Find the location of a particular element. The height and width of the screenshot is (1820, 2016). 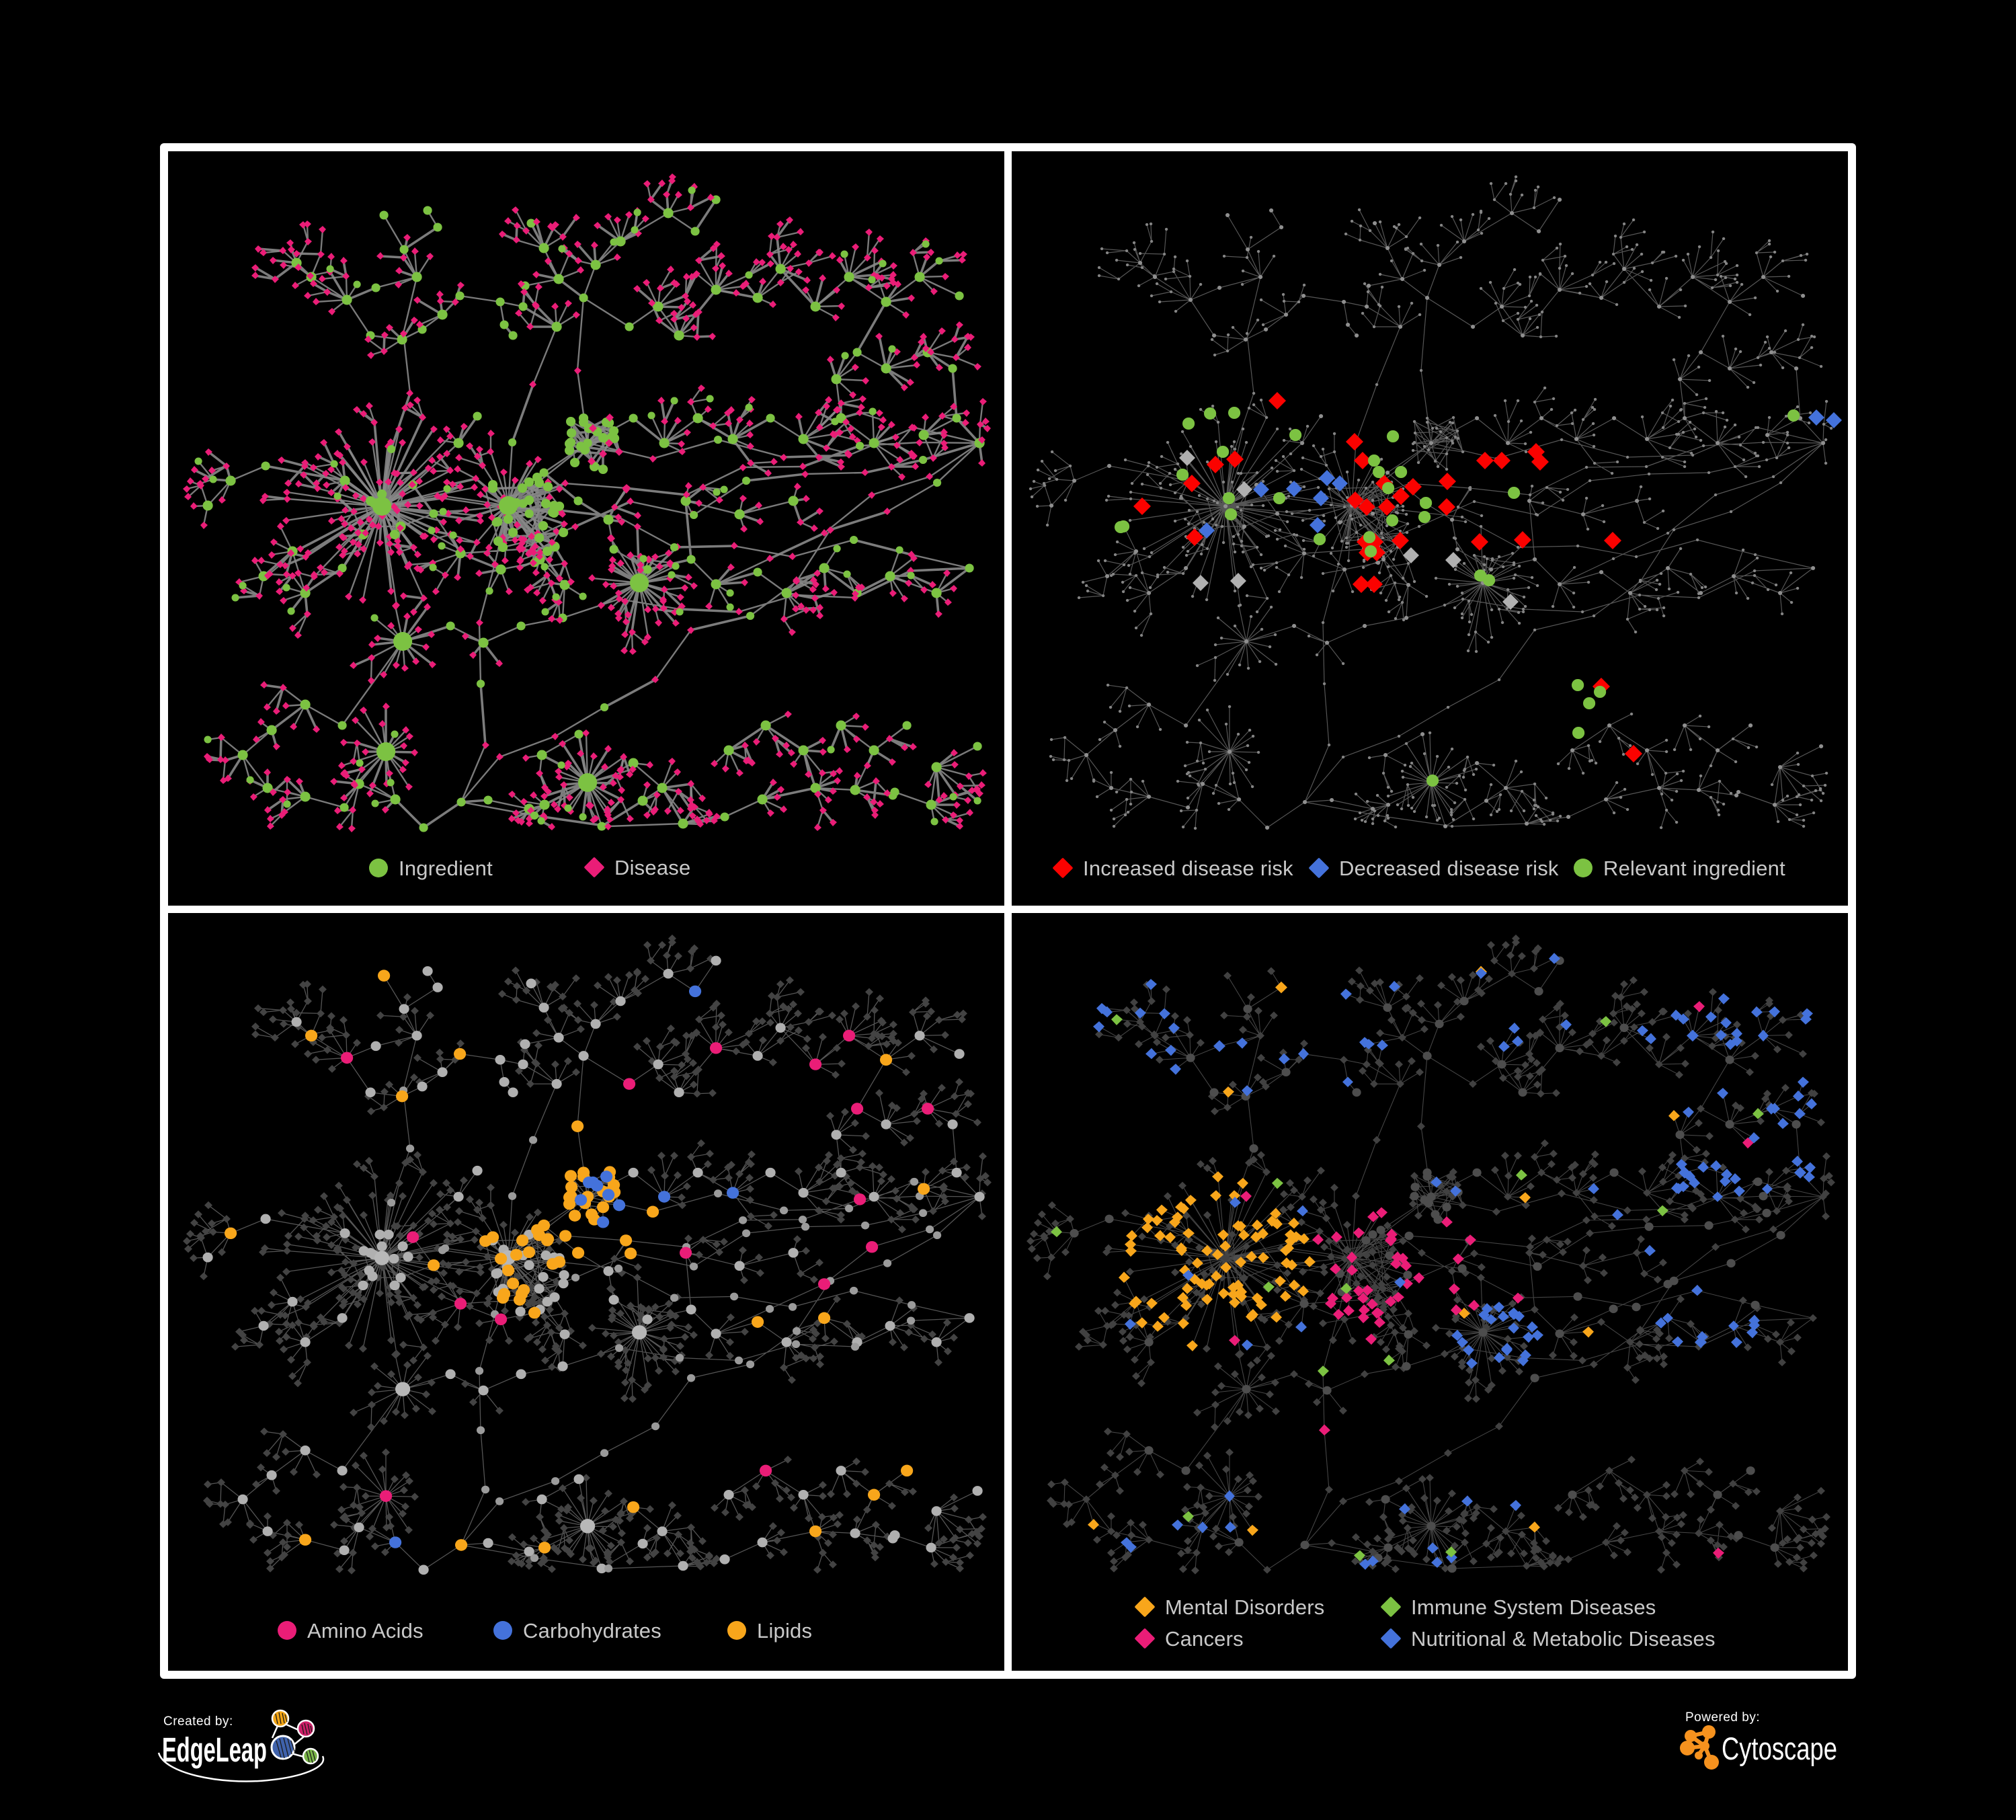

svg-text: Created by: is located at coordinates (198, 1721).